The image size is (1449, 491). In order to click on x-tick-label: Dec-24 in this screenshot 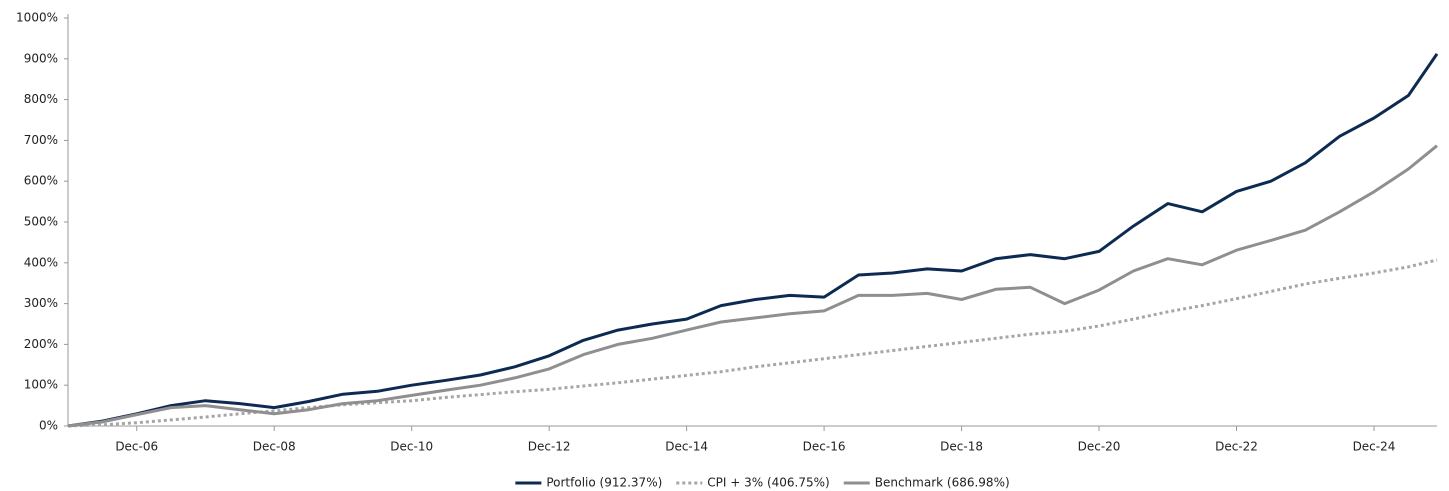, I will do `click(1374, 447)`.